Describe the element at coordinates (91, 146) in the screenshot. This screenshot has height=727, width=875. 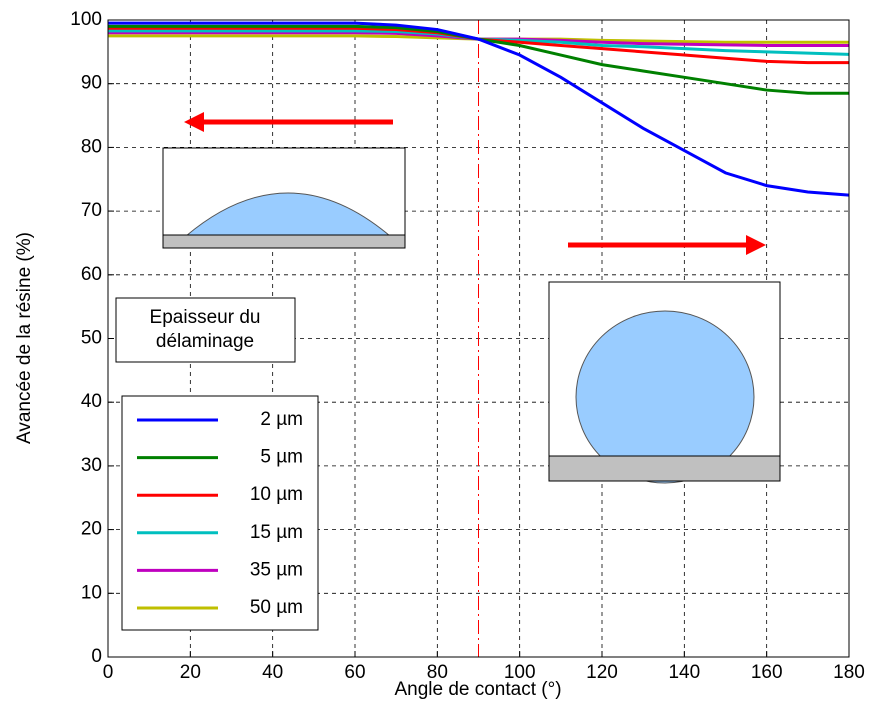
I see `y-tick-label: 80` at that location.